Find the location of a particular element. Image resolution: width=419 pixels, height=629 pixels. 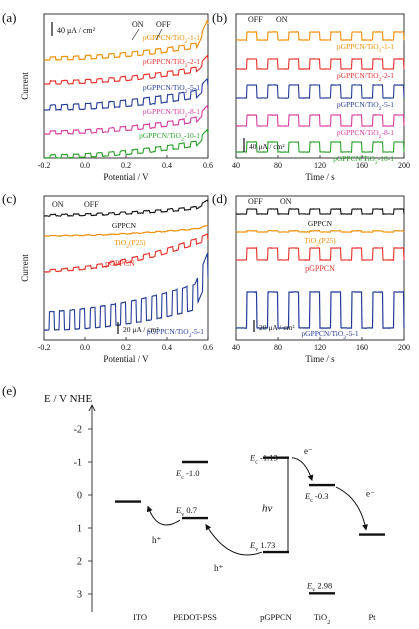

material-label-1: PEDOT-PSS is located at coordinates (195, 617).